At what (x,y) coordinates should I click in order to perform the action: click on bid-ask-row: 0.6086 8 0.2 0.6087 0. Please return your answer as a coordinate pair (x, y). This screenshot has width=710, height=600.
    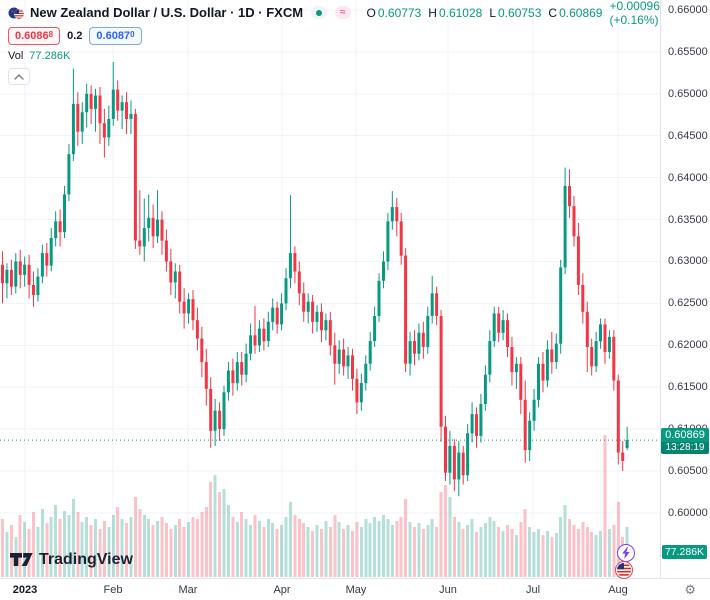
    Looking at the image, I should click on (359, 36).